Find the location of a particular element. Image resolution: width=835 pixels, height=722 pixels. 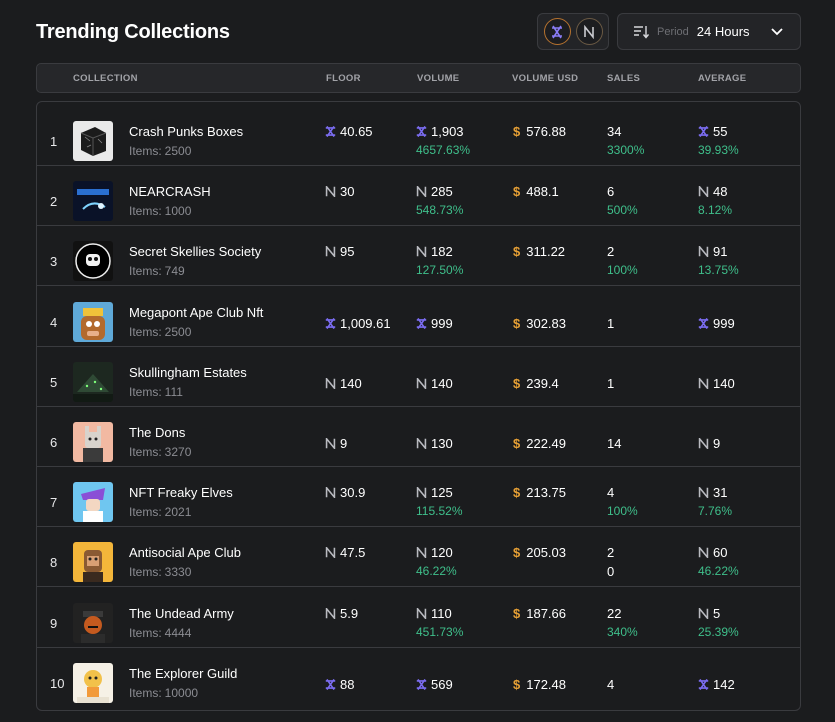

volume-cell: 140 is located at coordinates (434, 383).